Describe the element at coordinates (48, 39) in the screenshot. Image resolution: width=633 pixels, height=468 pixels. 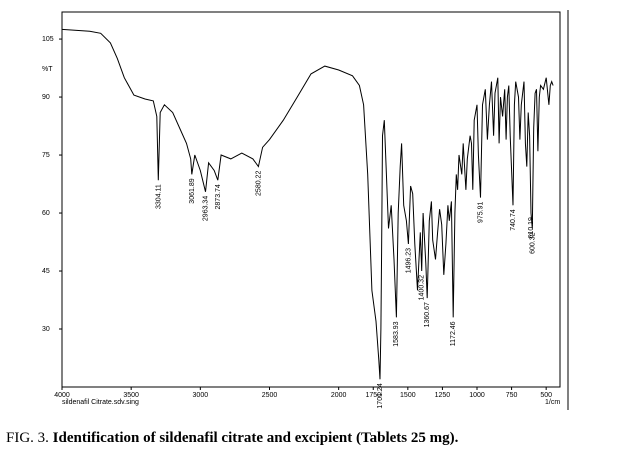
I see `y-tick-label: 105` at that location.